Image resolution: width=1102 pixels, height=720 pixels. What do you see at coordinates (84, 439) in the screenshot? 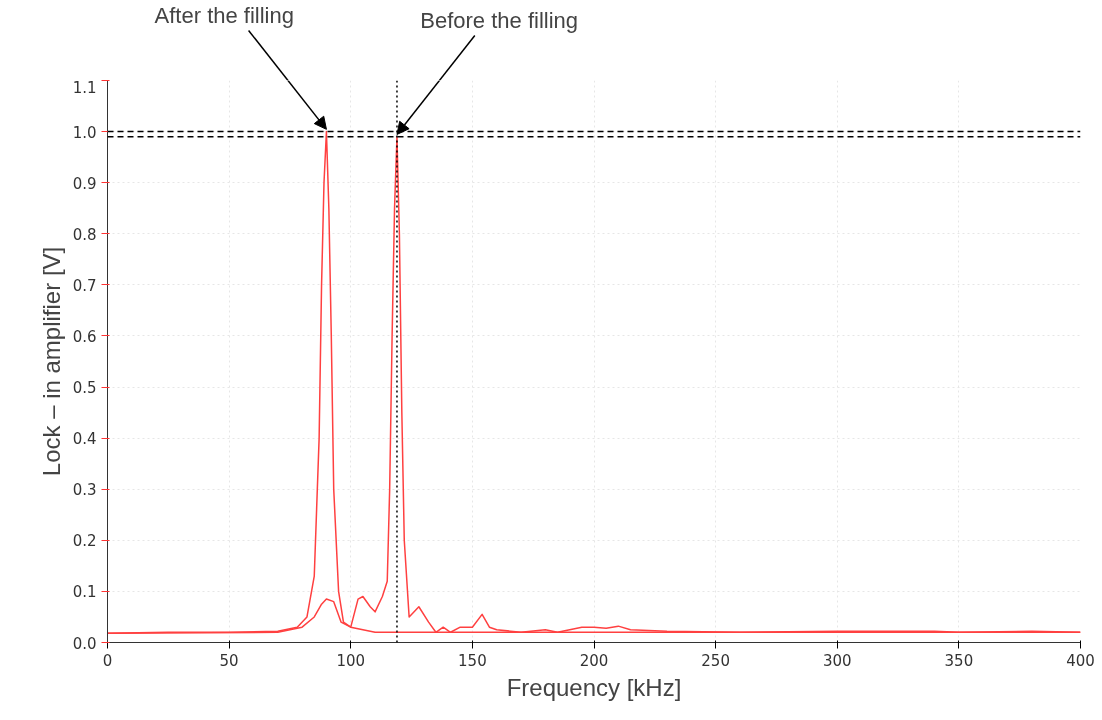
I see `y-tick-label: 0.4` at bounding box center [84, 439].